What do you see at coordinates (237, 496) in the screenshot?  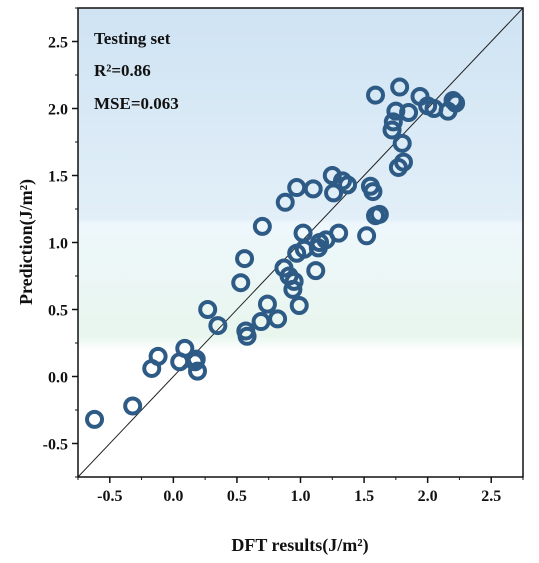 I see `x-tick-label: 0.5` at bounding box center [237, 496].